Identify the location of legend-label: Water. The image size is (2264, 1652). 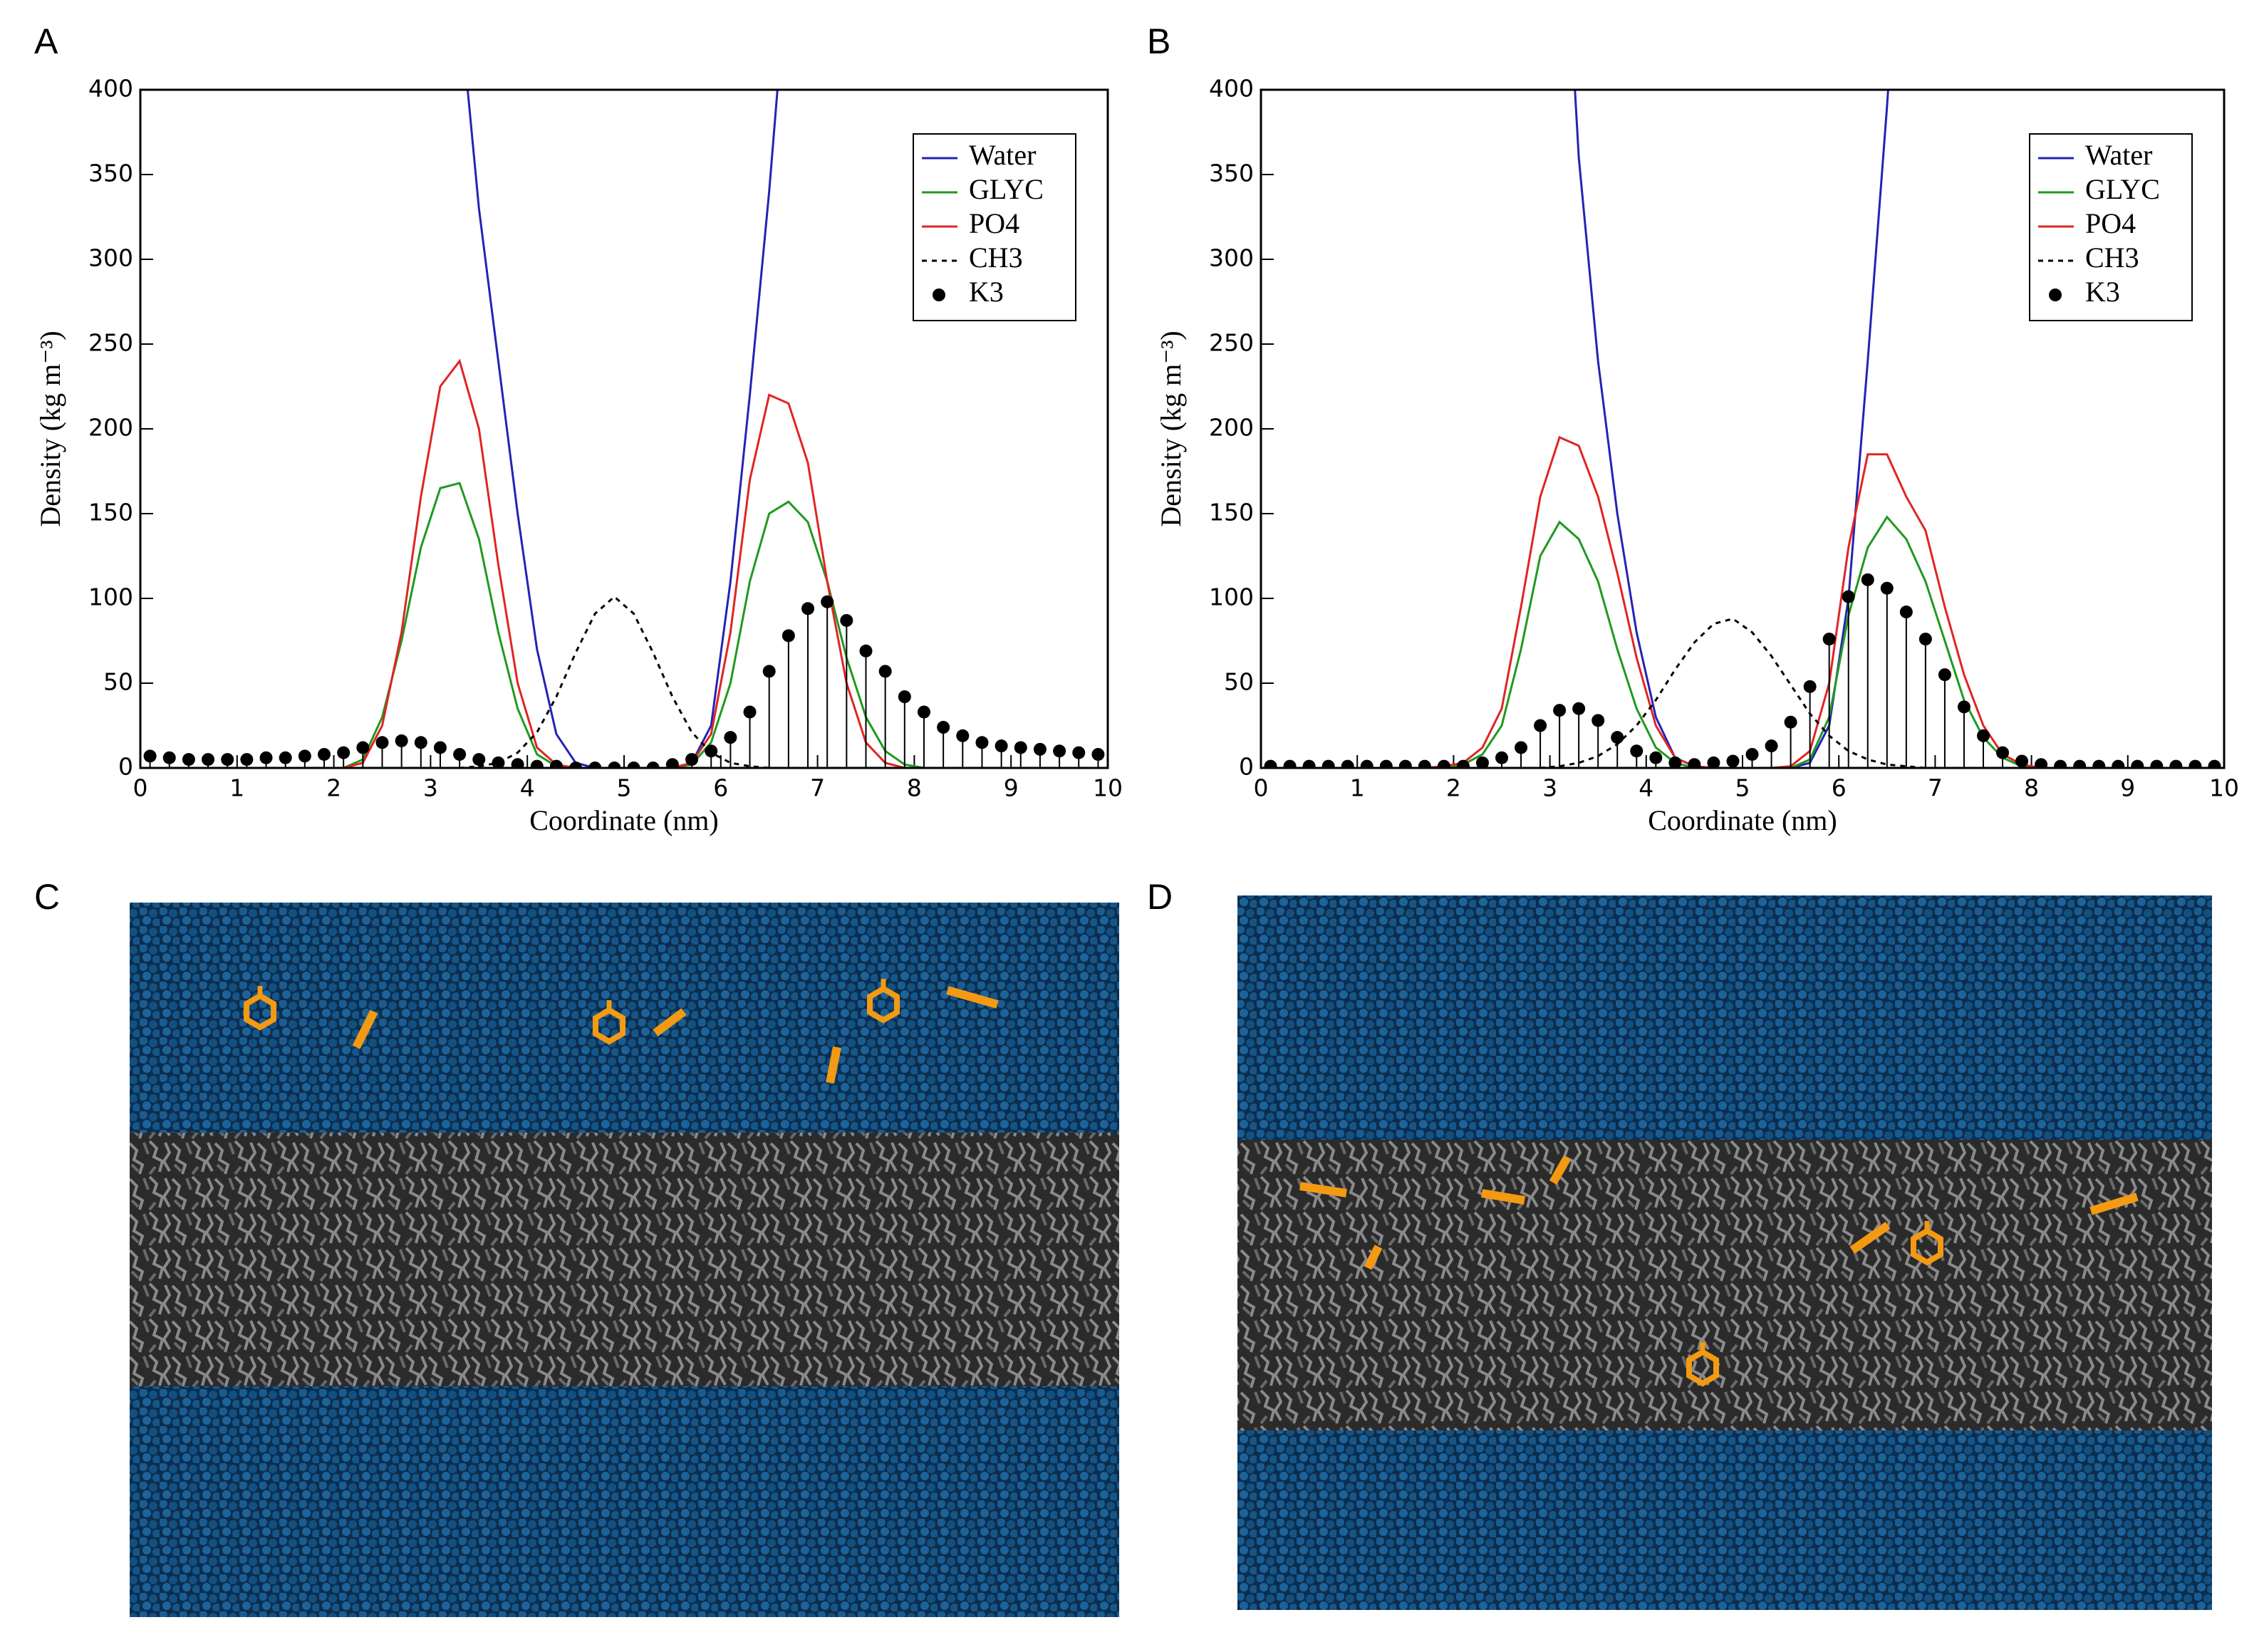
(2119, 155).